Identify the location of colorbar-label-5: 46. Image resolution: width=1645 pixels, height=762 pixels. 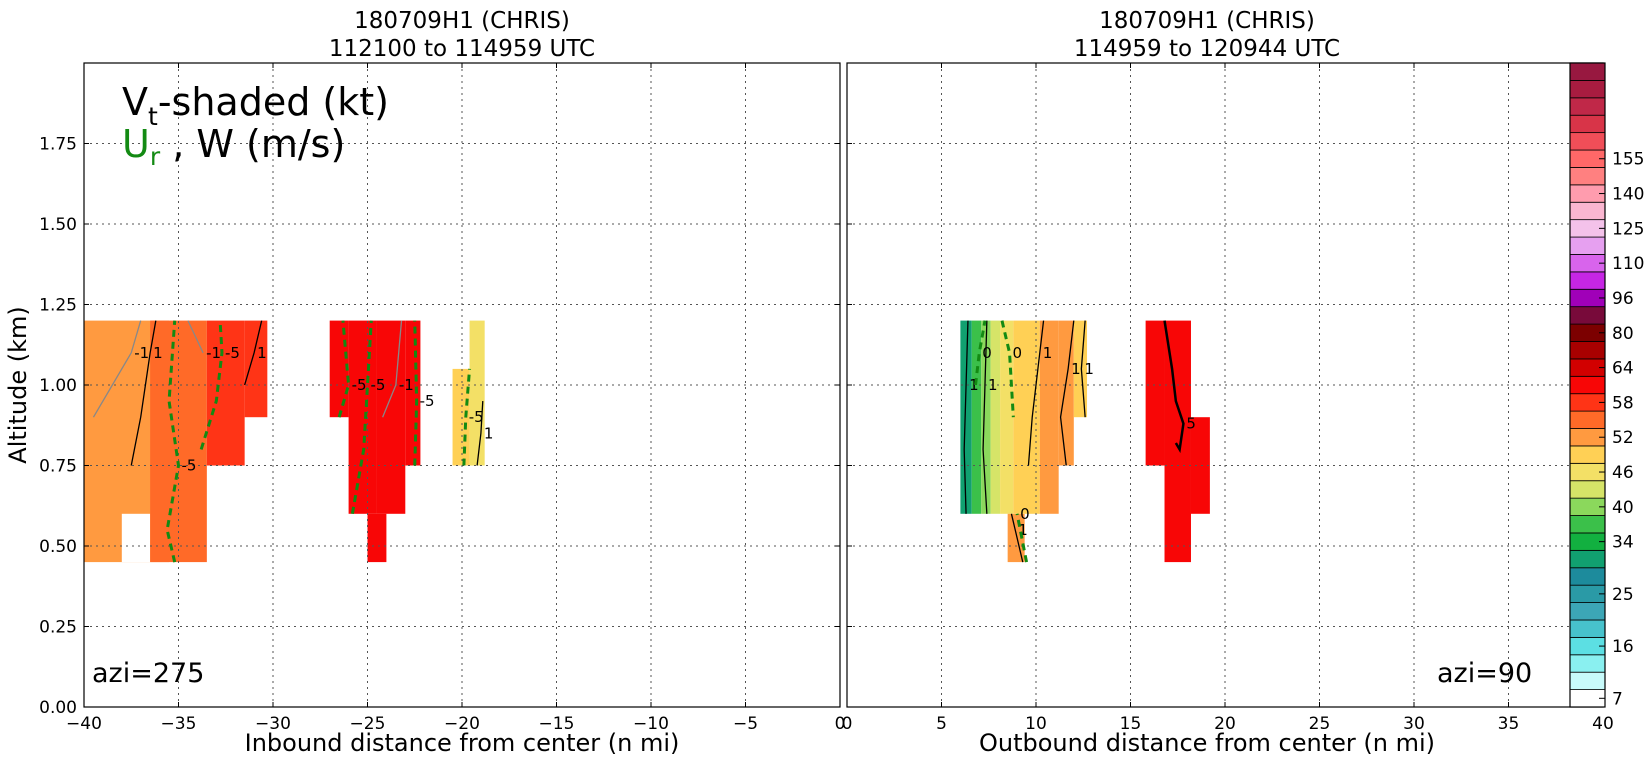
(1623, 473).